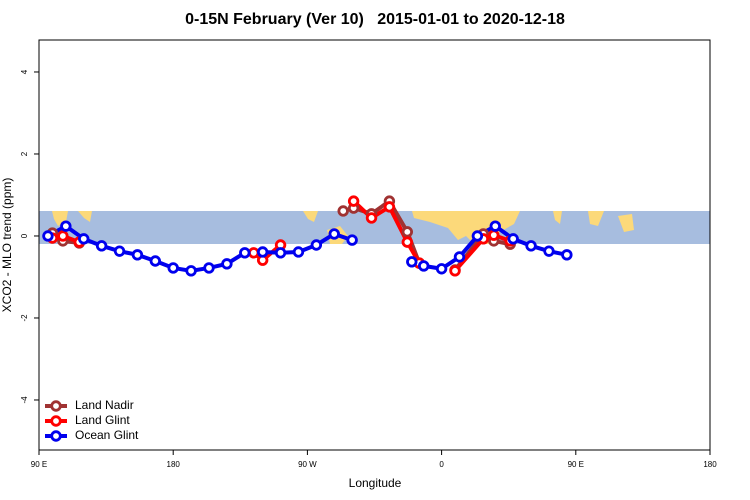 The width and height of the screenshot is (750, 500). What do you see at coordinates (24, 235) in the screenshot?
I see `y-tick-label: 0` at bounding box center [24, 235].